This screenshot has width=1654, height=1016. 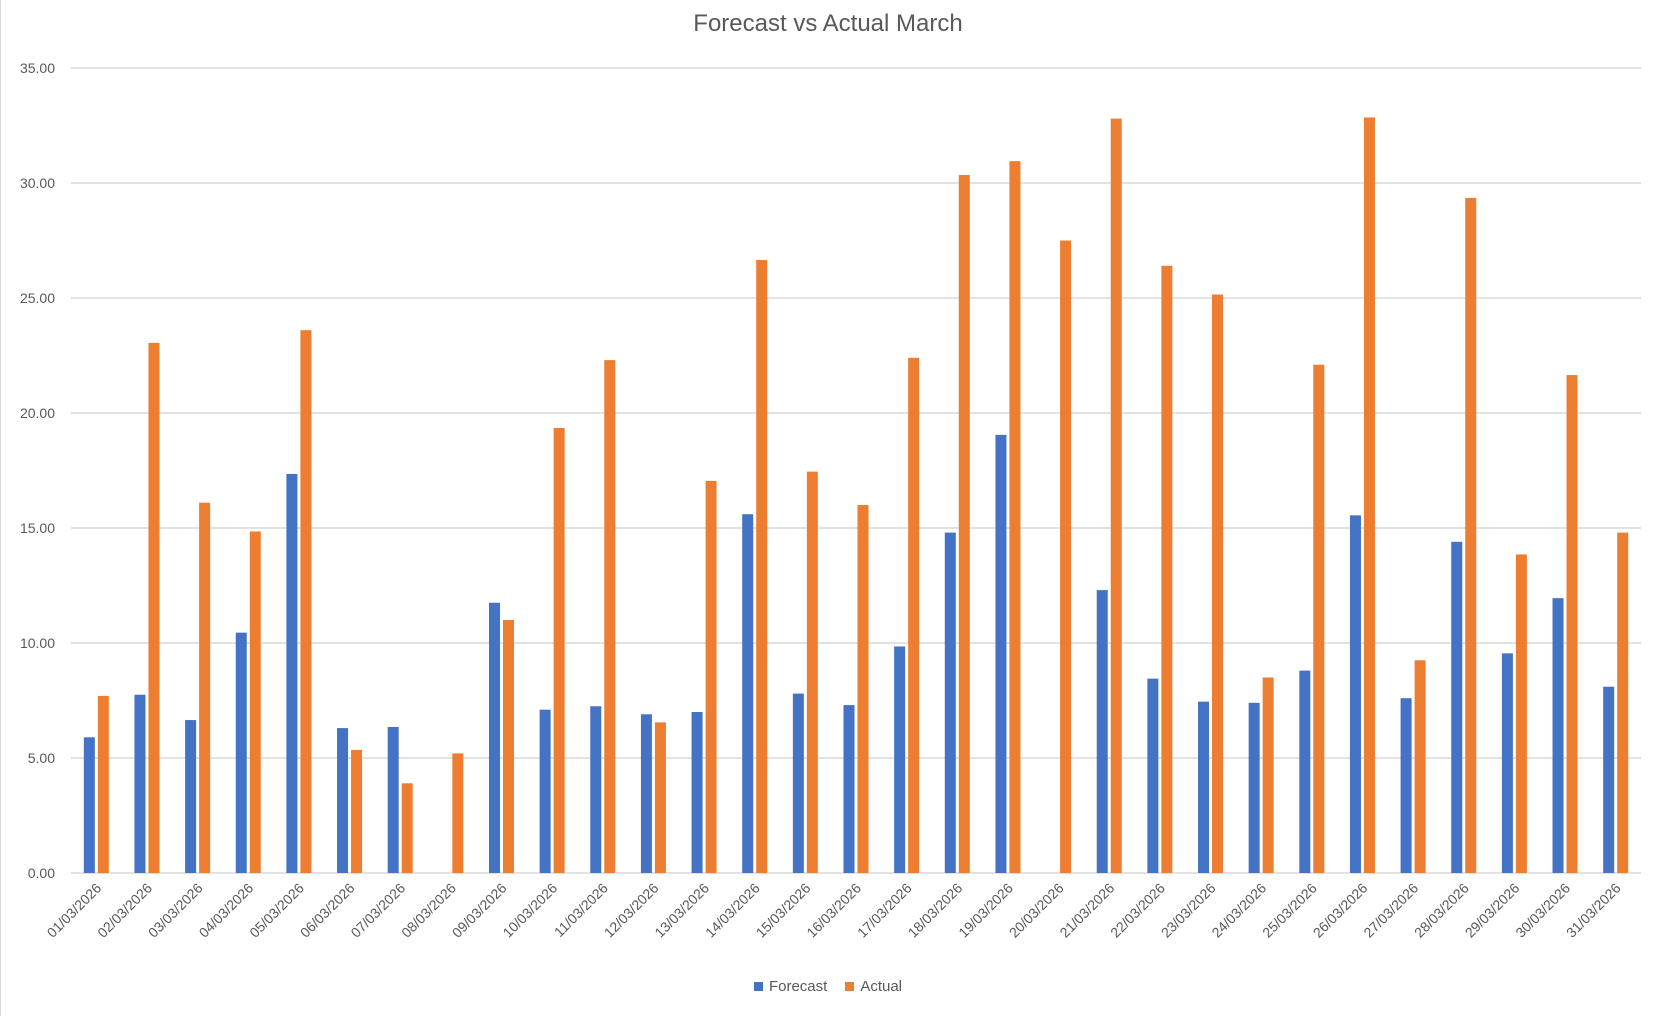 I want to click on y-tick-label: 15.00, so click(x=37, y=528).